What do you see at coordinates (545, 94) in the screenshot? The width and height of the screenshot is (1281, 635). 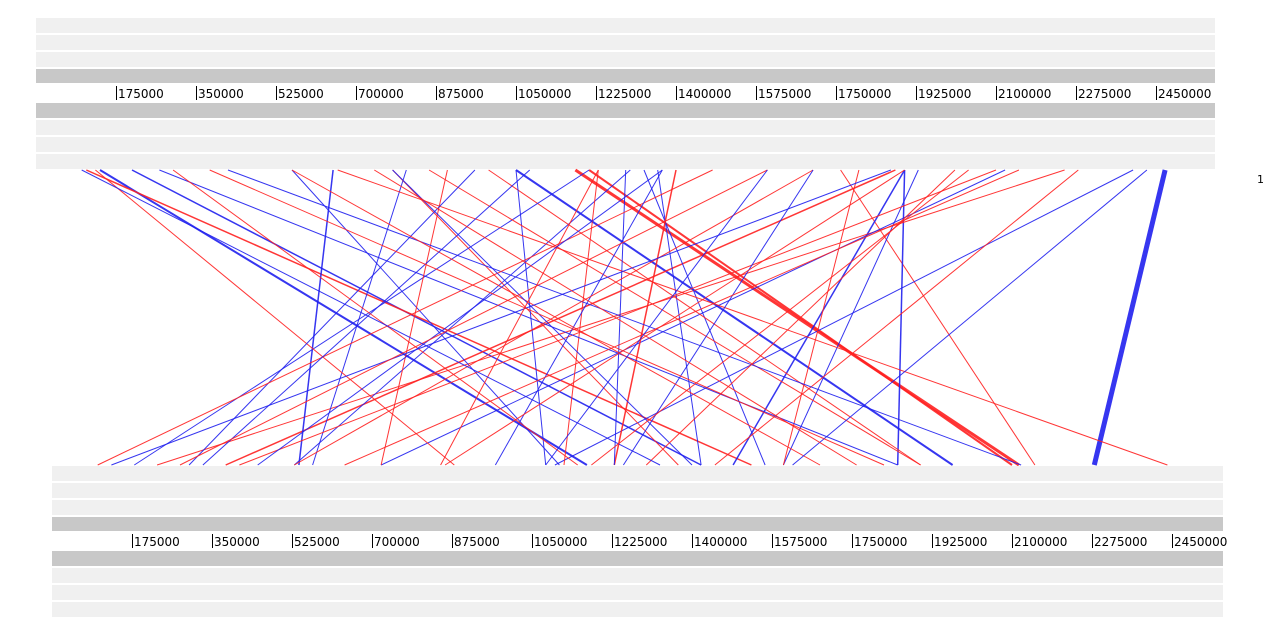 I see `top-ruler-tick-label: 1050000` at bounding box center [545, 94].